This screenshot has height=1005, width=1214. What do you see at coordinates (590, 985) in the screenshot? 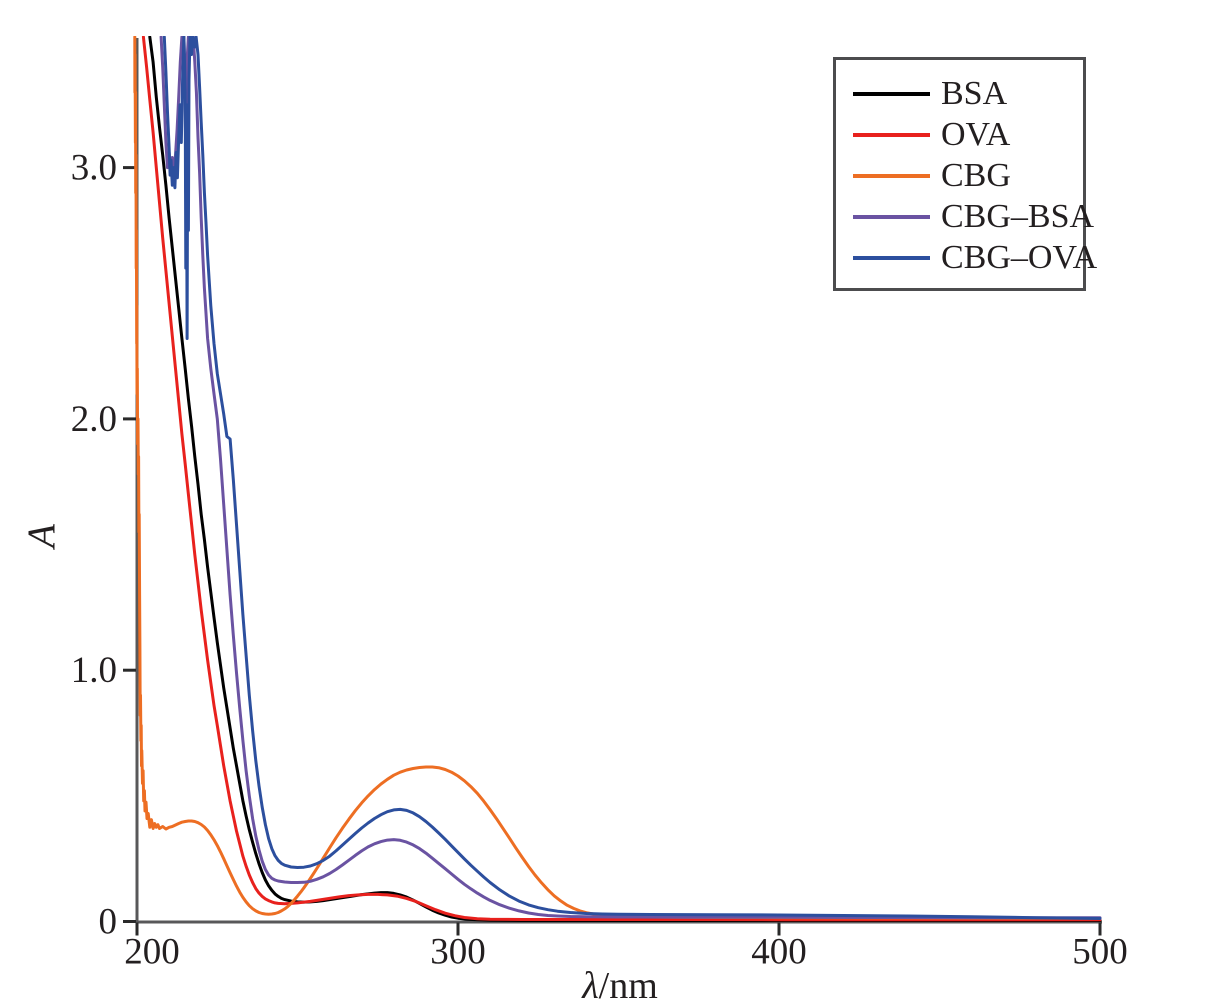
I see `lambda-symbol: λ` at bounding box center [590, 985].